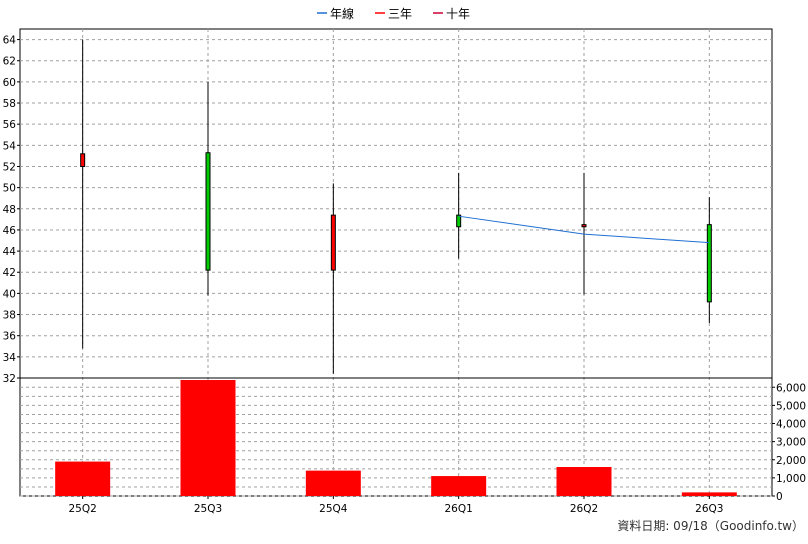 This screenshot has height=544, width=808. What do you see at coordinates (779, 497) in the screenshot?
I see `volume-tick-label: 0` at bounding box center [779, 497].